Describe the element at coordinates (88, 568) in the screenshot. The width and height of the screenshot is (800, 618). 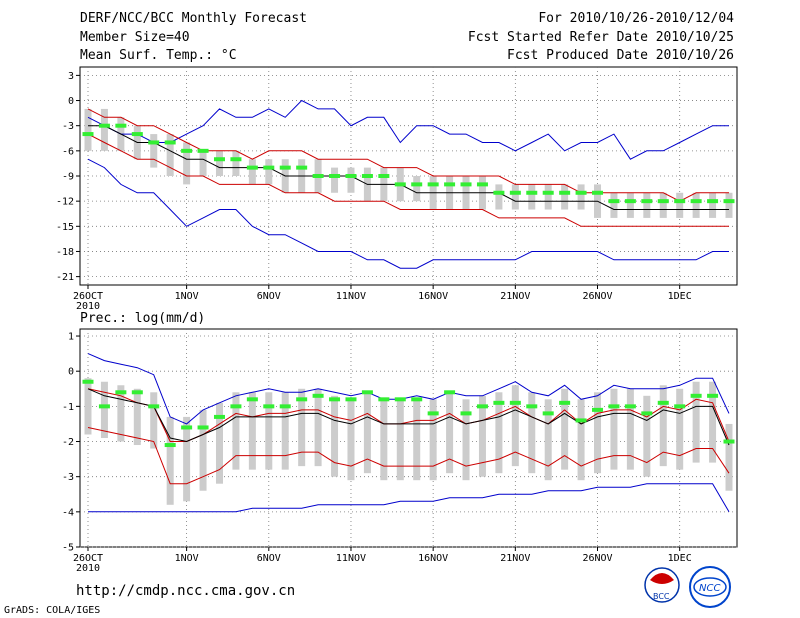
I see `x-year-label: 2010` at that location.